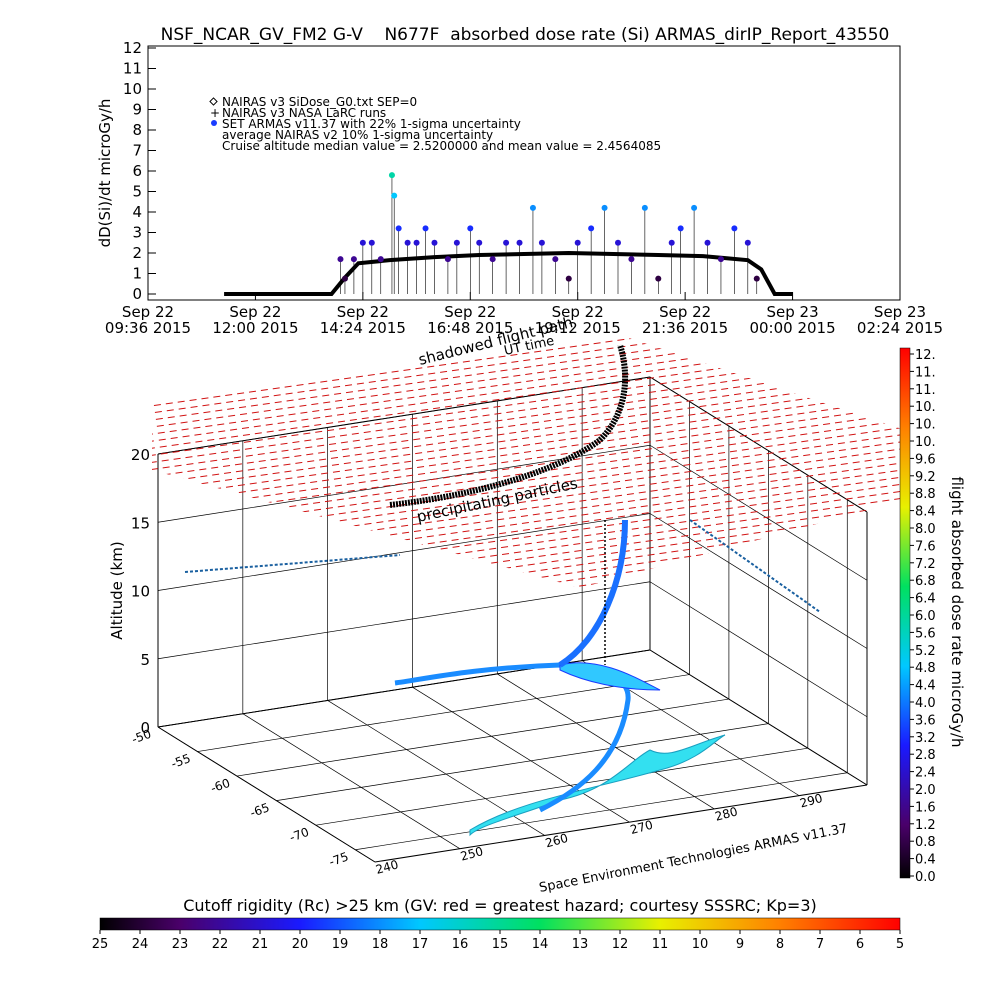  What do you see at coordinates (925, 529) in the screenshot?
I see `colorbar-tick-label: 8.0` at bounding box center [925, 529].